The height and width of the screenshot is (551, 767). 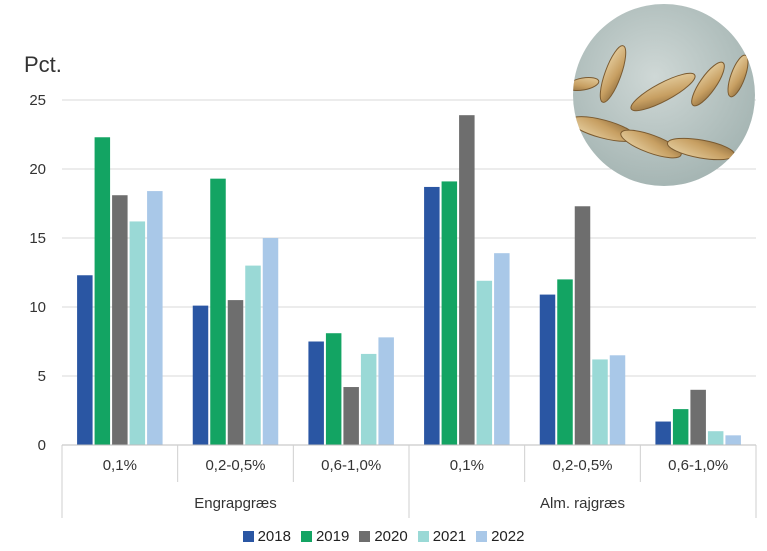 I want to click on y-axis-label: Pct., so click(x=43, y=65).